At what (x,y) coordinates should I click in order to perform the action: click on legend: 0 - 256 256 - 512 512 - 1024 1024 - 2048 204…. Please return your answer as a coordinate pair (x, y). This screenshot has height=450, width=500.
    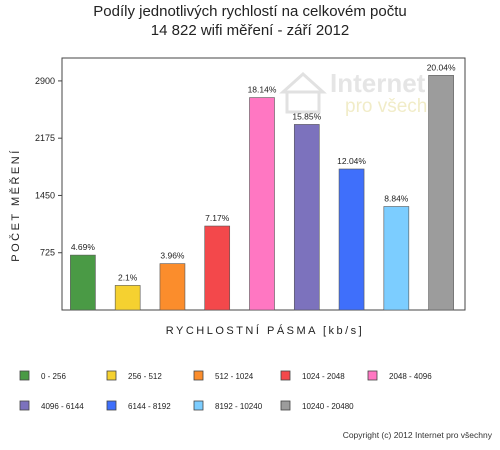
    Looking at the image, I should click on (225, 390).